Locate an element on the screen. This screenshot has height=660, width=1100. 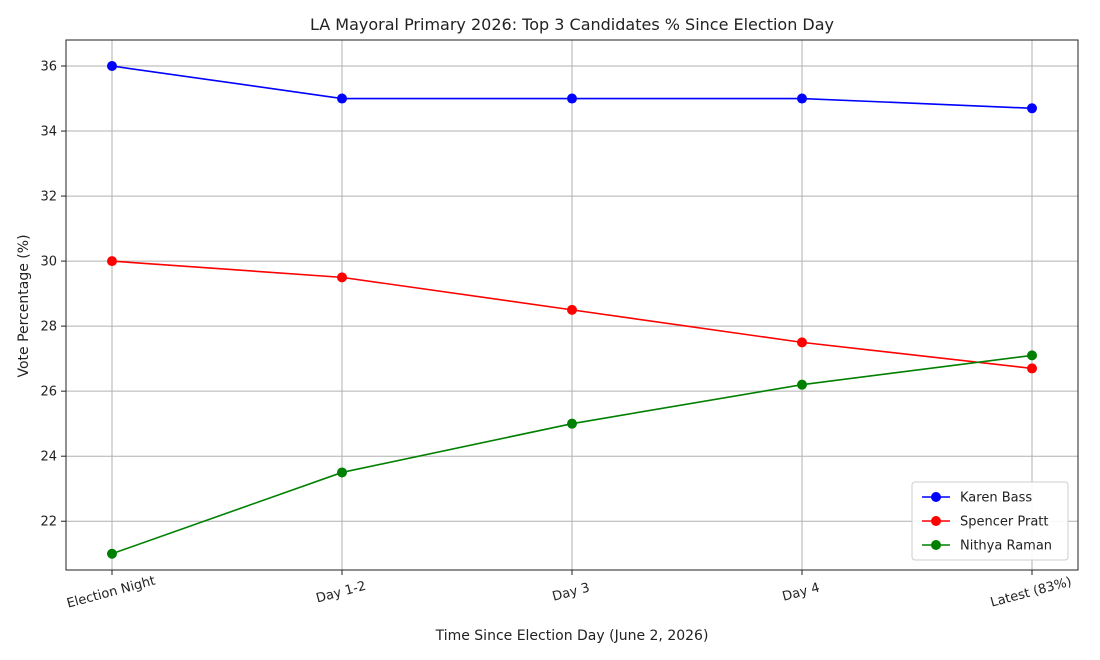
legend-label: Nithya Raman is located at coordinates (1006, 546).